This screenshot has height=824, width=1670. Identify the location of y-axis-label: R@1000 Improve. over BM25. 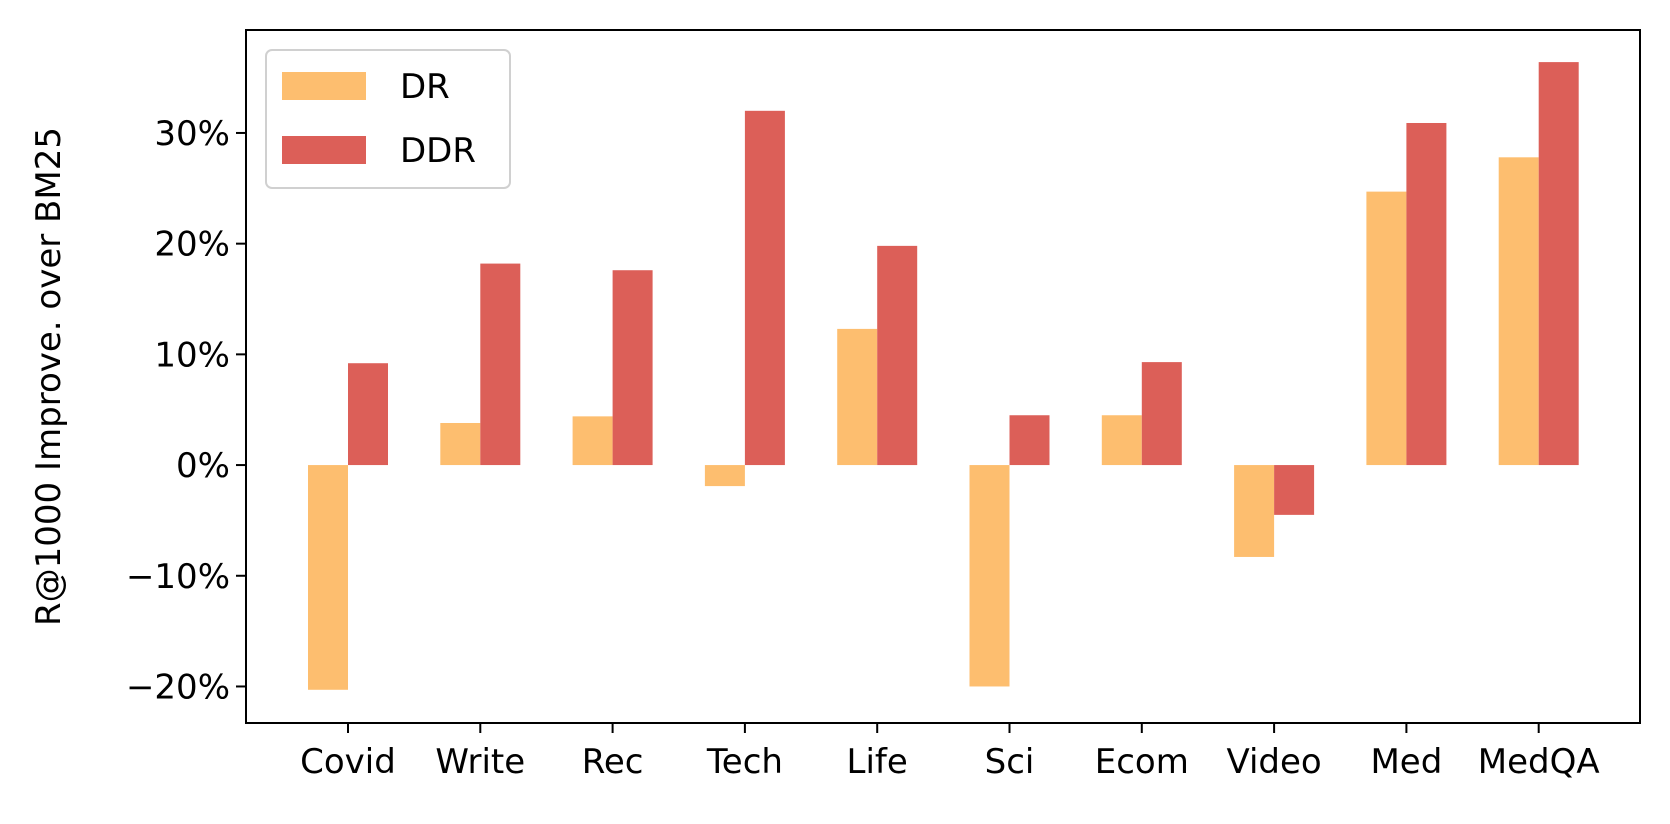
(49, 376).